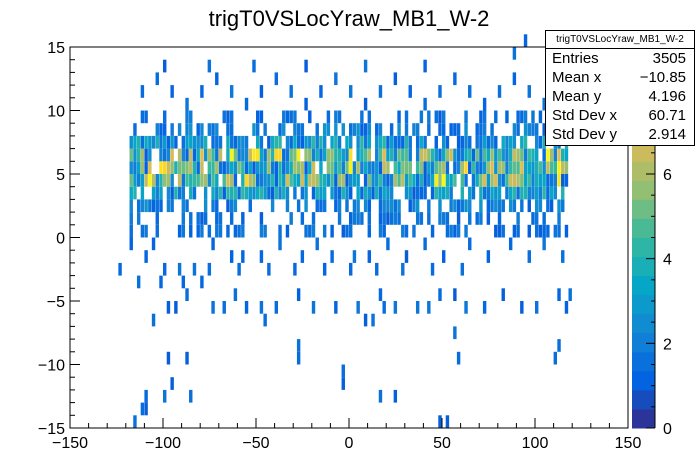 The width and height of the screenshot is (698, 476). Describe the element at coordinates (535, 443) in the screenshot. I see `x-tick-label: 100` at that location.